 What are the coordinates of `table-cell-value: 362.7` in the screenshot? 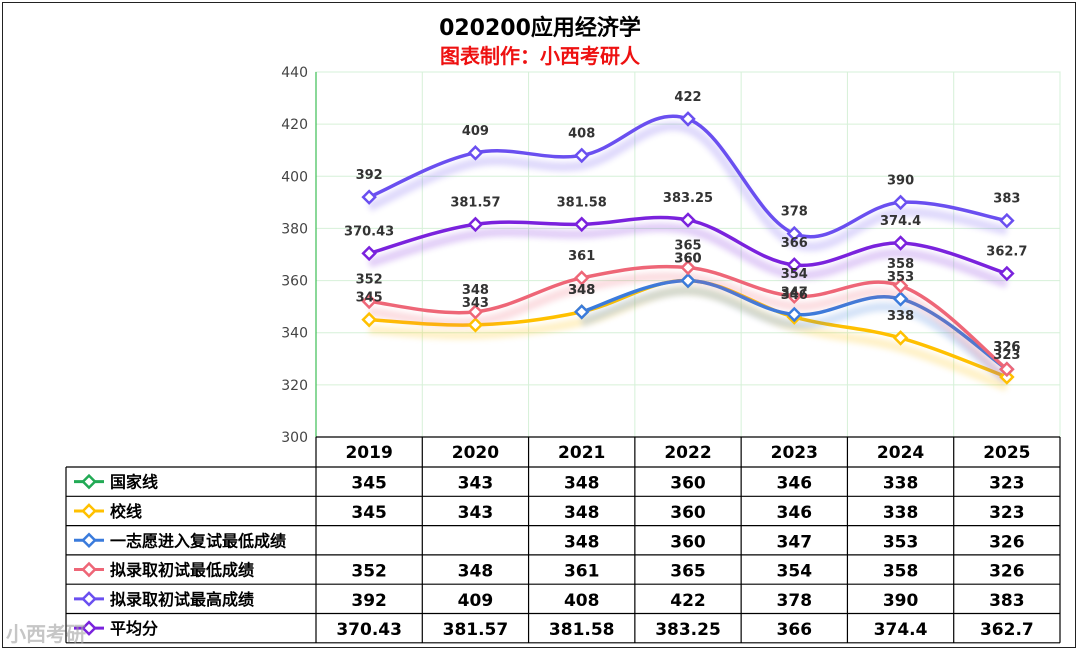 It's located at (1007, 630).